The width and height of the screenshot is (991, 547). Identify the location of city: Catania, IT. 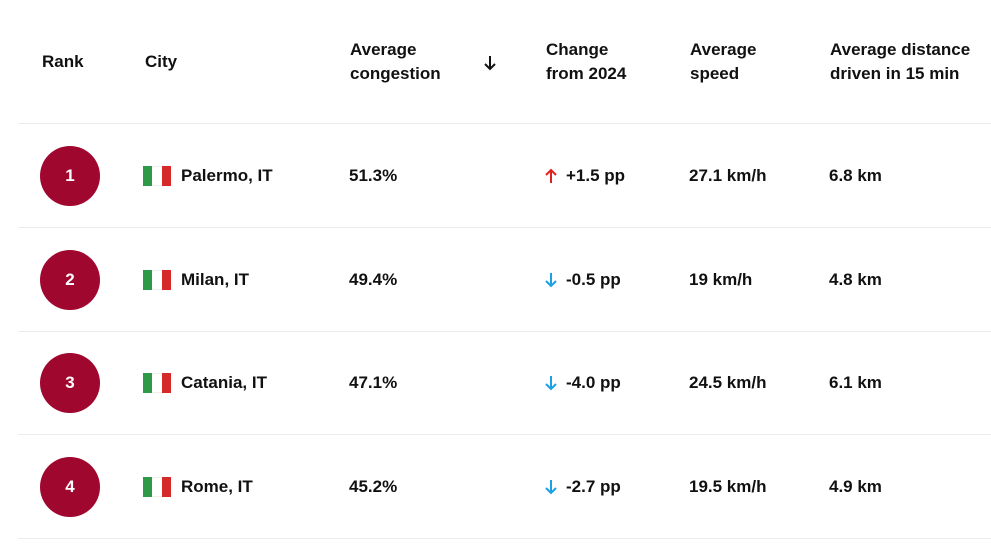
(224, 382).